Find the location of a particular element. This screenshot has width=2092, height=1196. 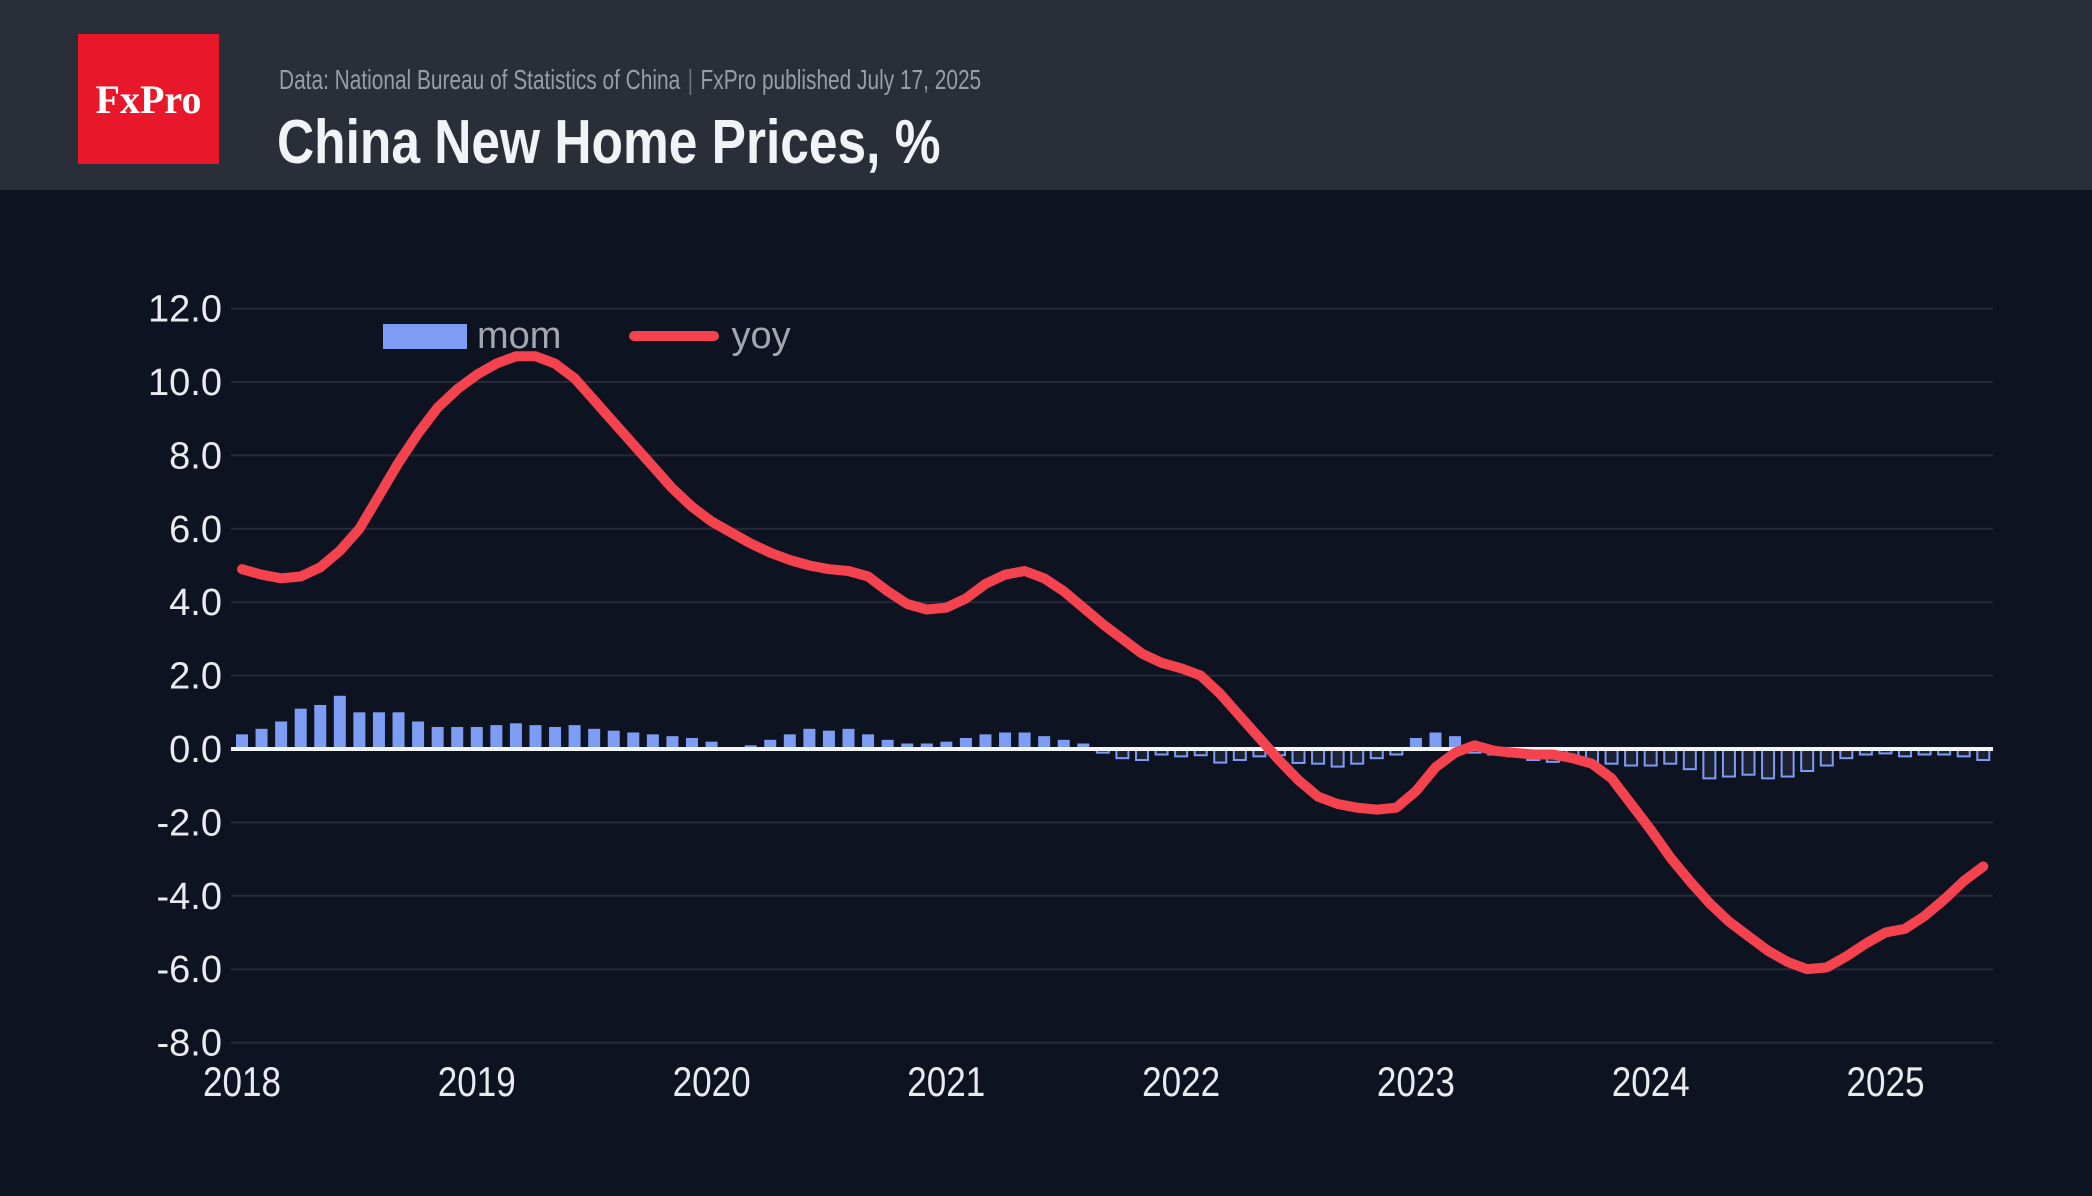

fxpro-logo: FxPro is located at coordinates (148, 99).